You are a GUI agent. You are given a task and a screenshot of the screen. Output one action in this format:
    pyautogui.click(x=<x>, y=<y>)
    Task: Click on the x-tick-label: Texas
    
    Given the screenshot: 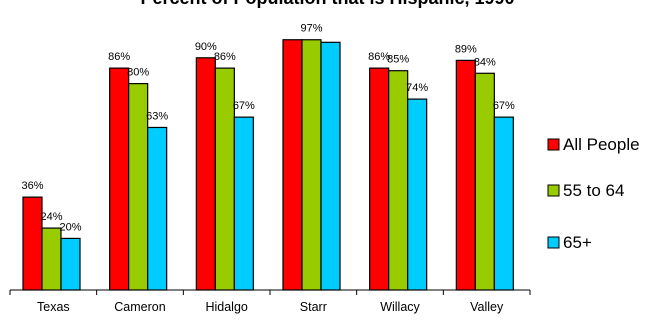 What is the action you would take?
    pyautogui.click(x=53, y=307)
    